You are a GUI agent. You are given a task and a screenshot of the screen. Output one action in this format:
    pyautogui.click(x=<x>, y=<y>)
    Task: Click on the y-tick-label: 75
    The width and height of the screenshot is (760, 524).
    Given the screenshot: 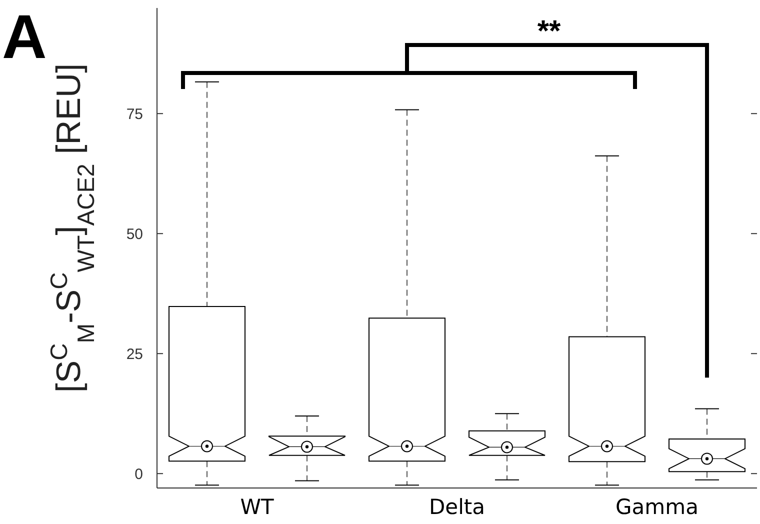 What is the action you would take?
    pyautogui.click(x=134, y=114)
    